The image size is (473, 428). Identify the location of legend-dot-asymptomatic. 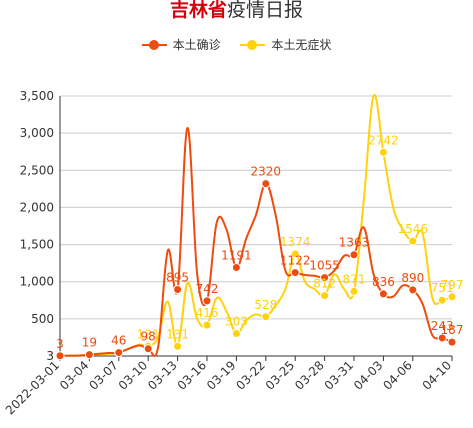
(252, 44).